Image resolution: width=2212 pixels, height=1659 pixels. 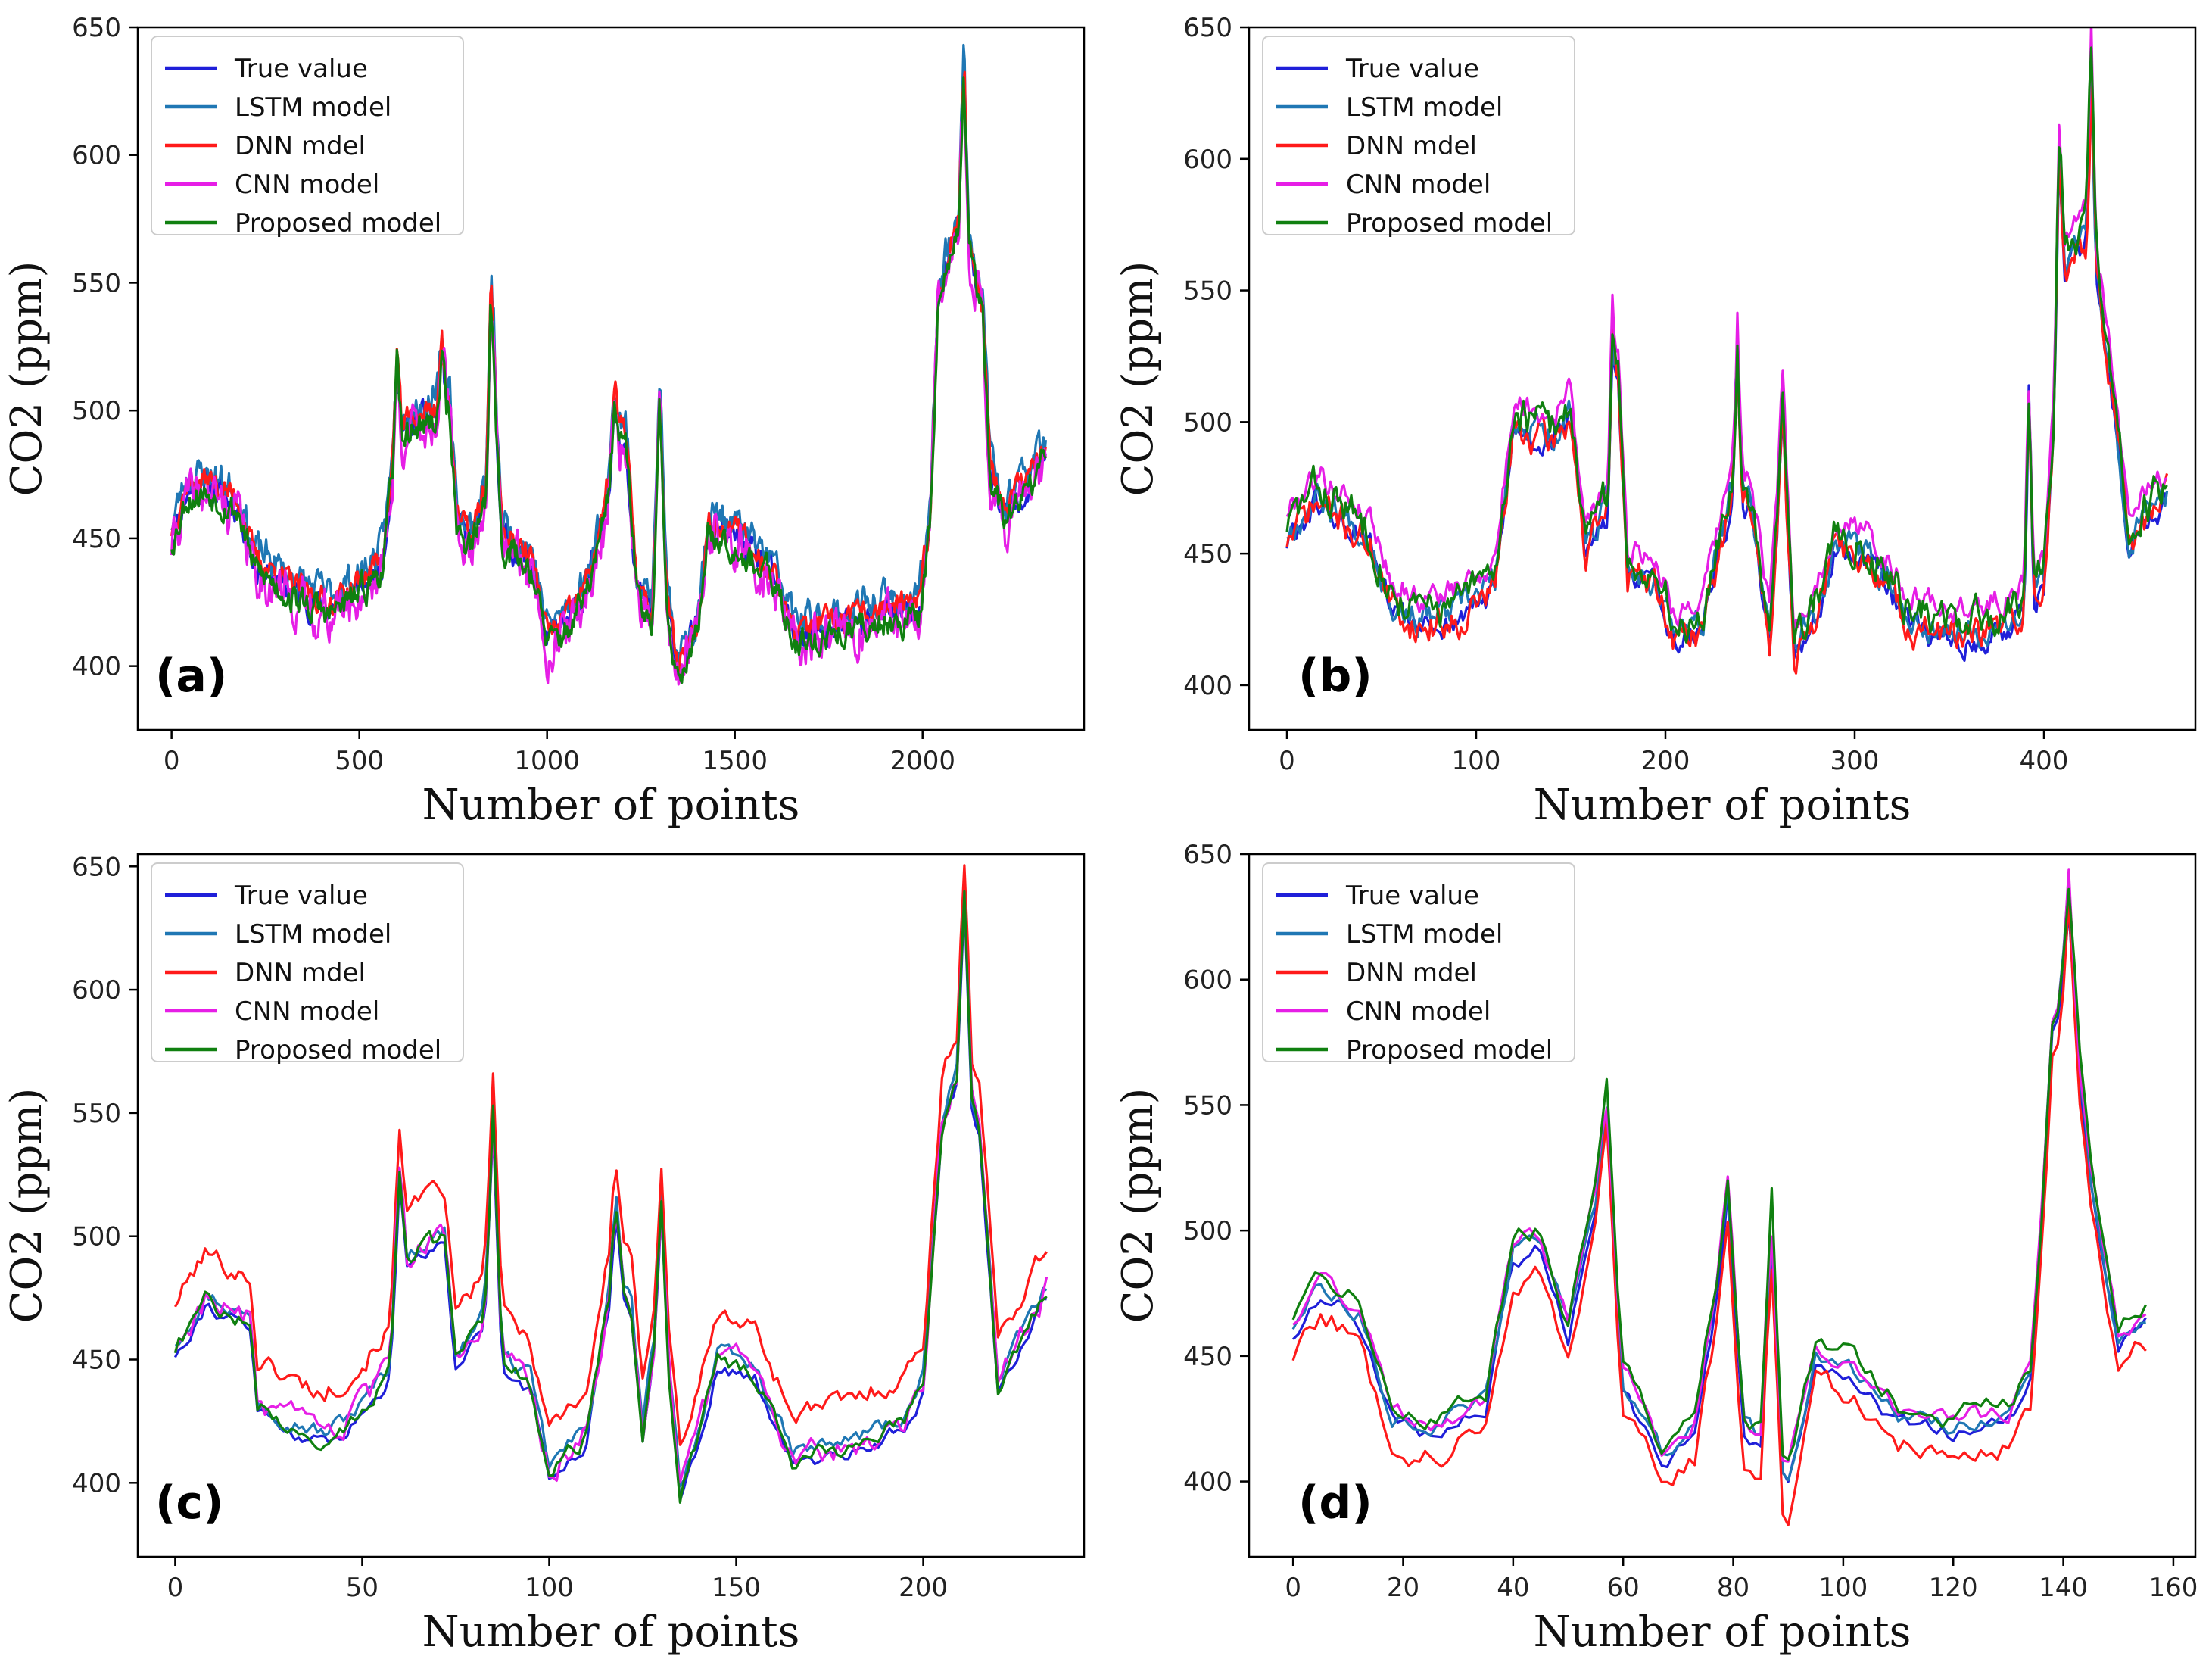 I want to click on panel-label: (a), so click(x=191, y=676).